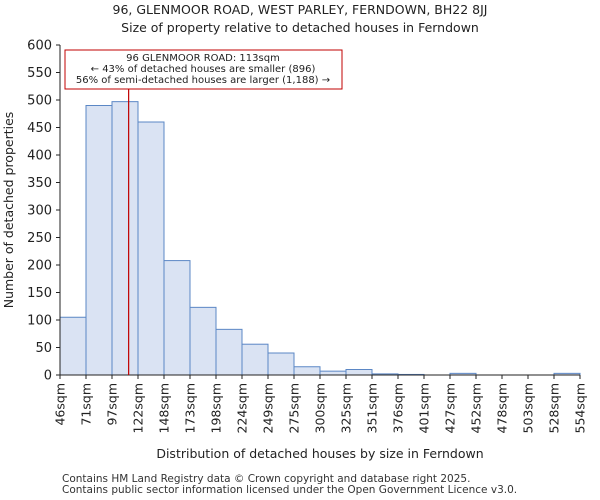 The height and width of the screenshot is (500, 600). What do you see at coordinates (333, 373) in the screenshot?
I see `bar-300sqm` at bounding box center [333, 373].